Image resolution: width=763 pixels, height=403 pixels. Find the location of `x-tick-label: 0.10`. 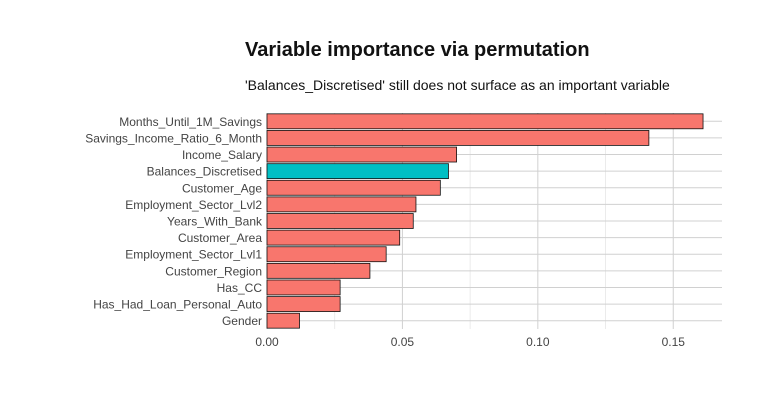

x-tick-label: 0.10 is located at coordinates (538, 342).